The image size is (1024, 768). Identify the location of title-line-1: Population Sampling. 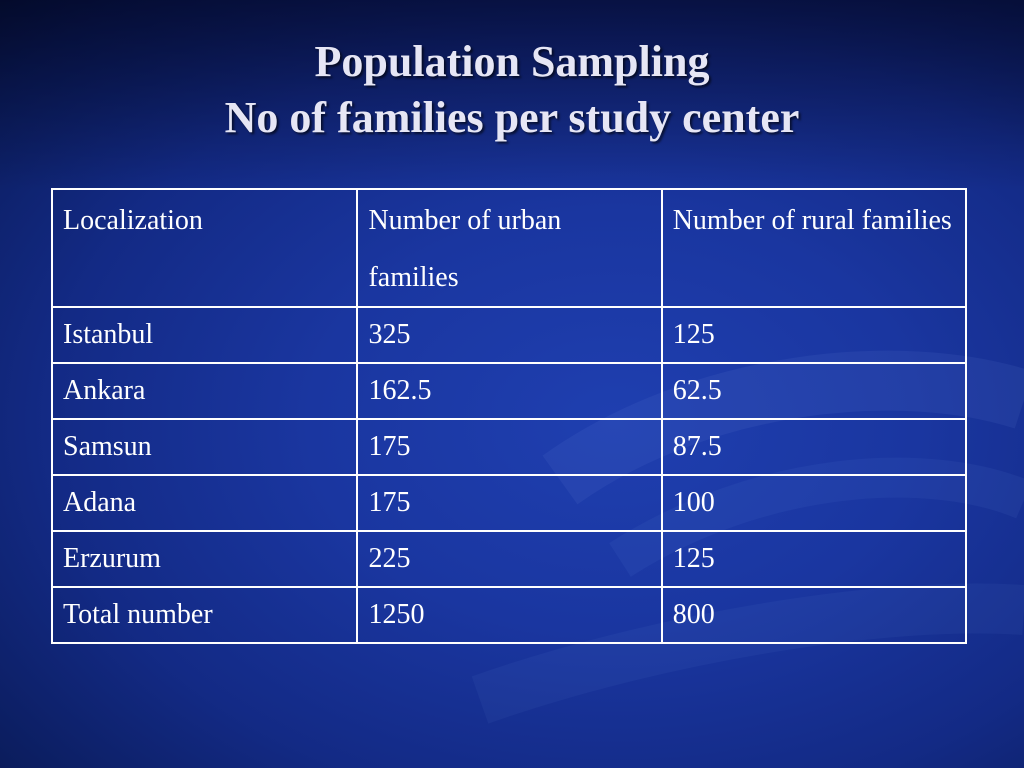
(512, 61).